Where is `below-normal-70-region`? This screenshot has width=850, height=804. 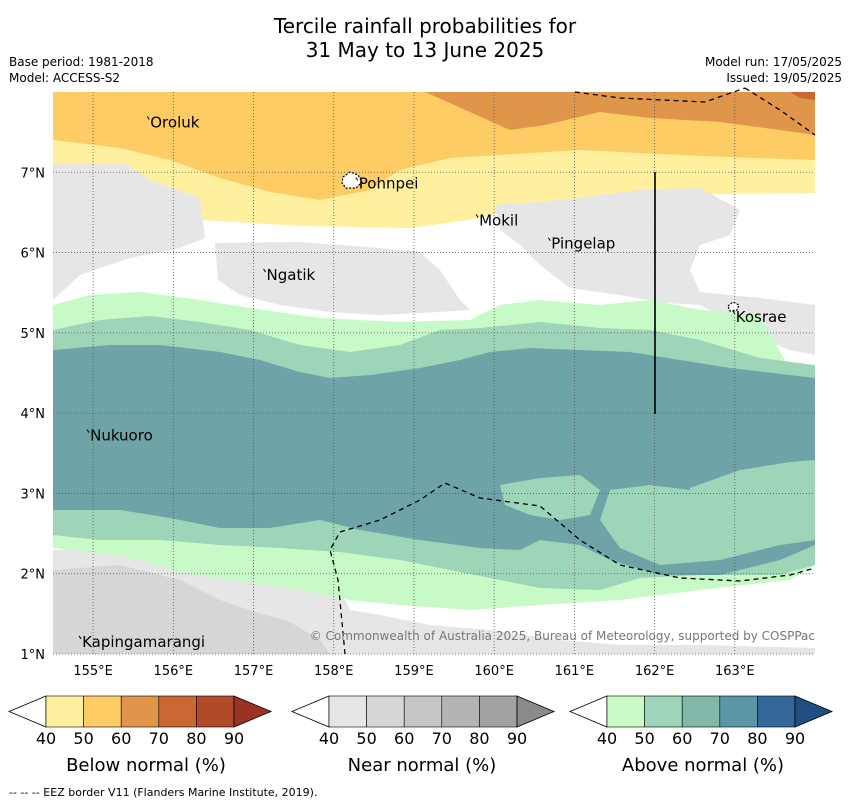 below-normal-70-region is located at coordinates (802, 96).